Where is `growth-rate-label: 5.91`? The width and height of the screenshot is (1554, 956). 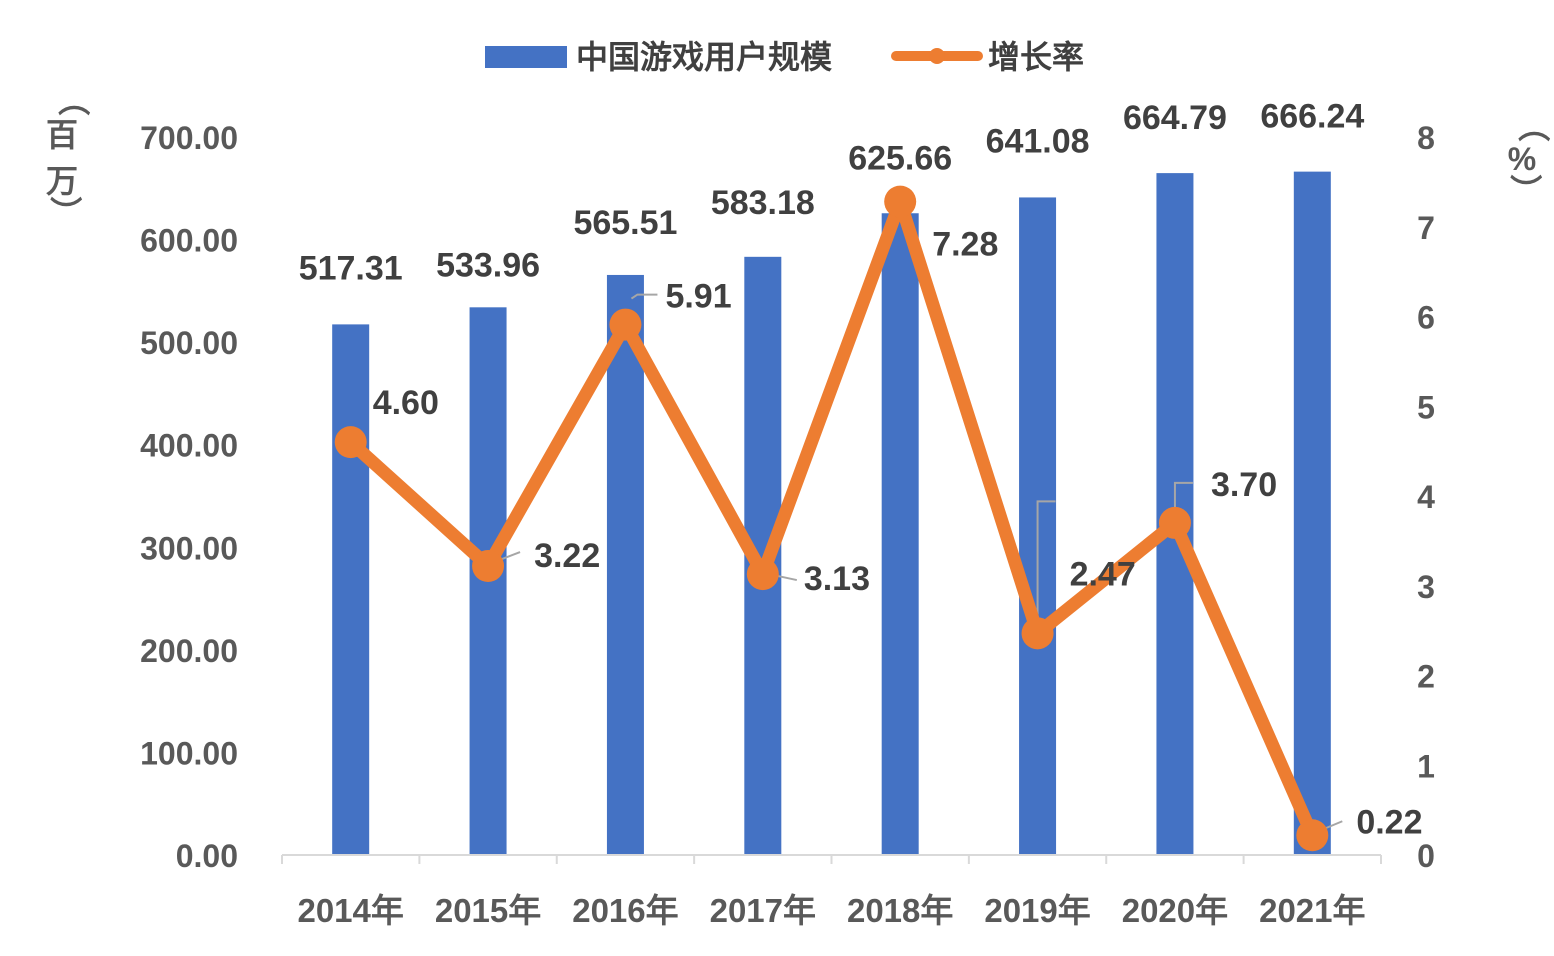 growth-rate-label: 5.91 is located at coordinates (698, 297).